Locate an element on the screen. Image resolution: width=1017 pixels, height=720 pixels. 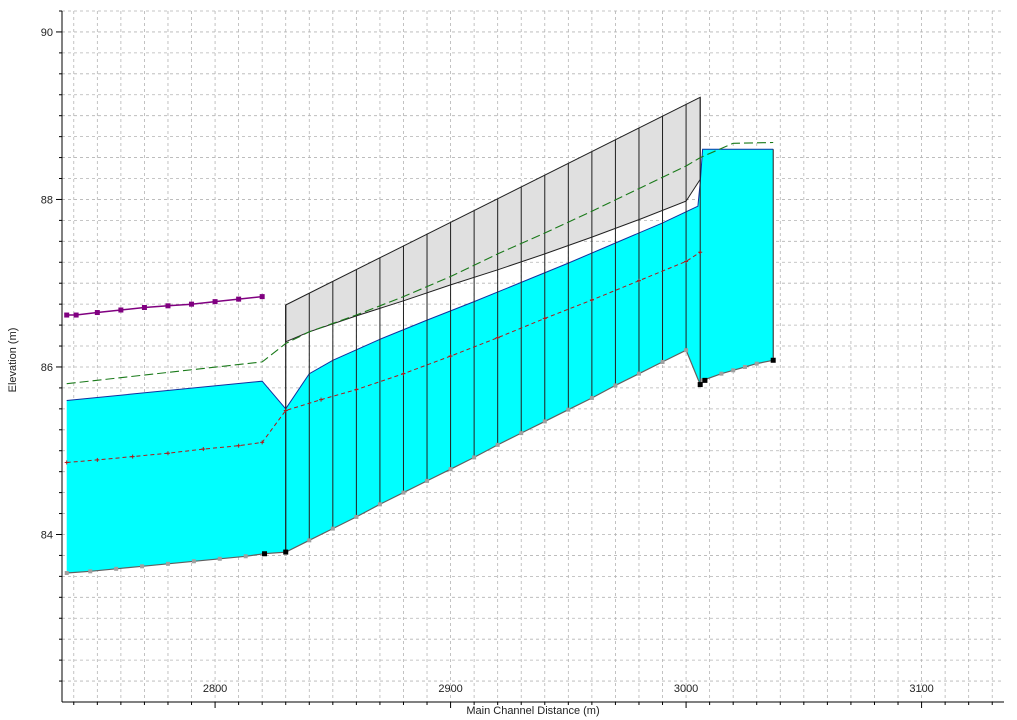
x-tick-label: 3000 is located at coordinates (686, 689).